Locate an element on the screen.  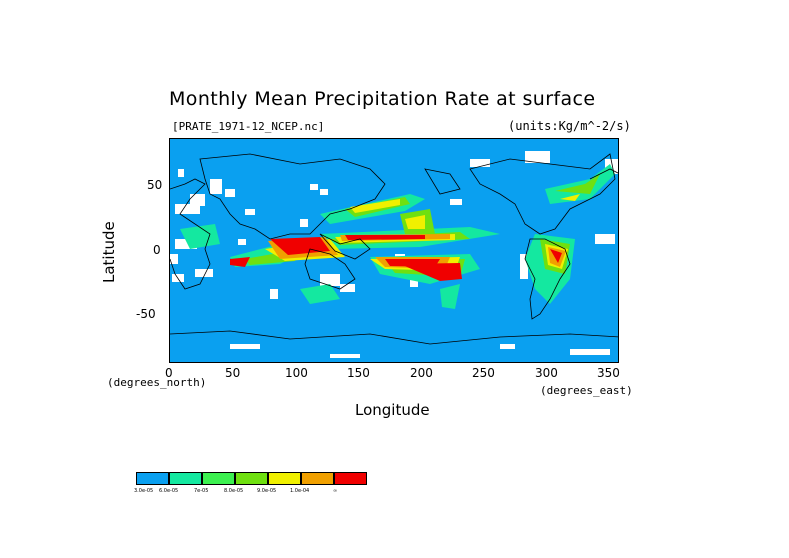
legend-label: ∞ is located at coordinates (335, 491).